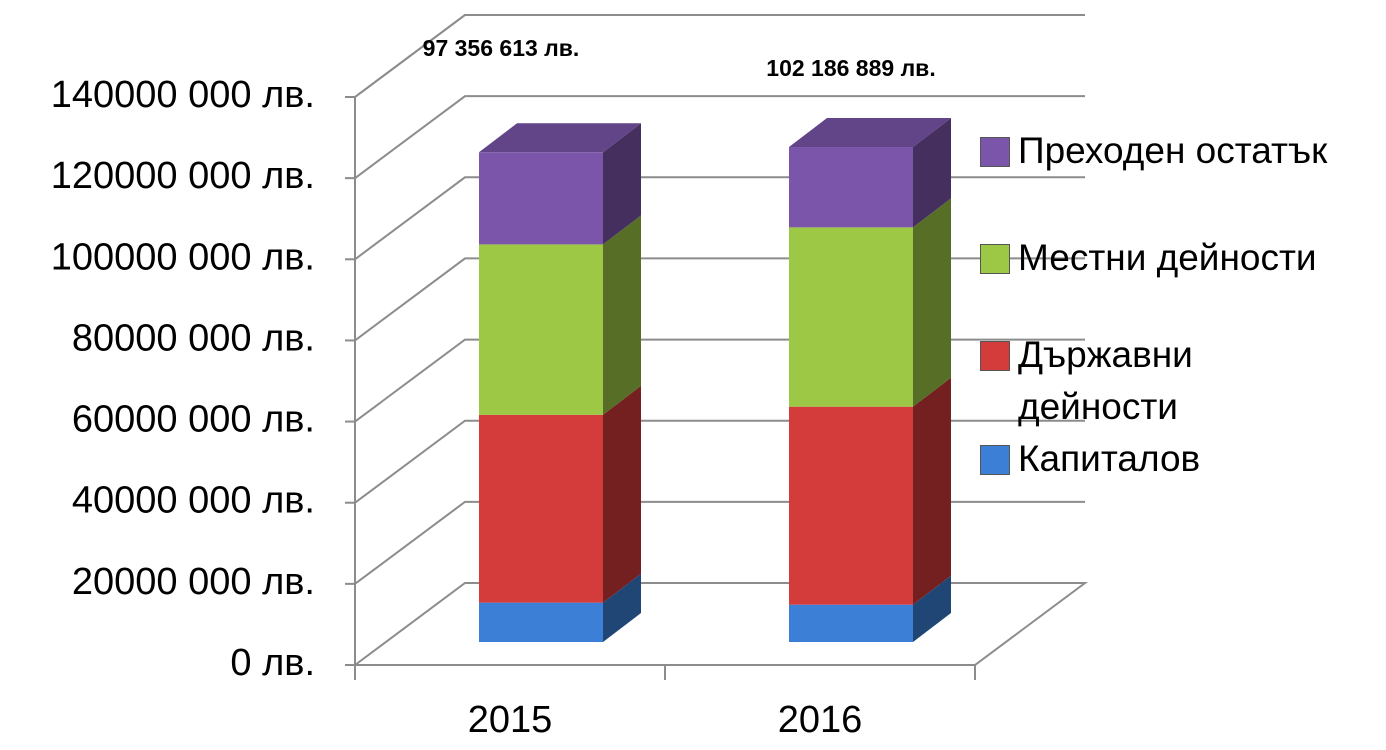 The width and height of the screenshot is (1386, 750). I want to click on total-annotation: 97 356 613 лв., so click(501, 48).